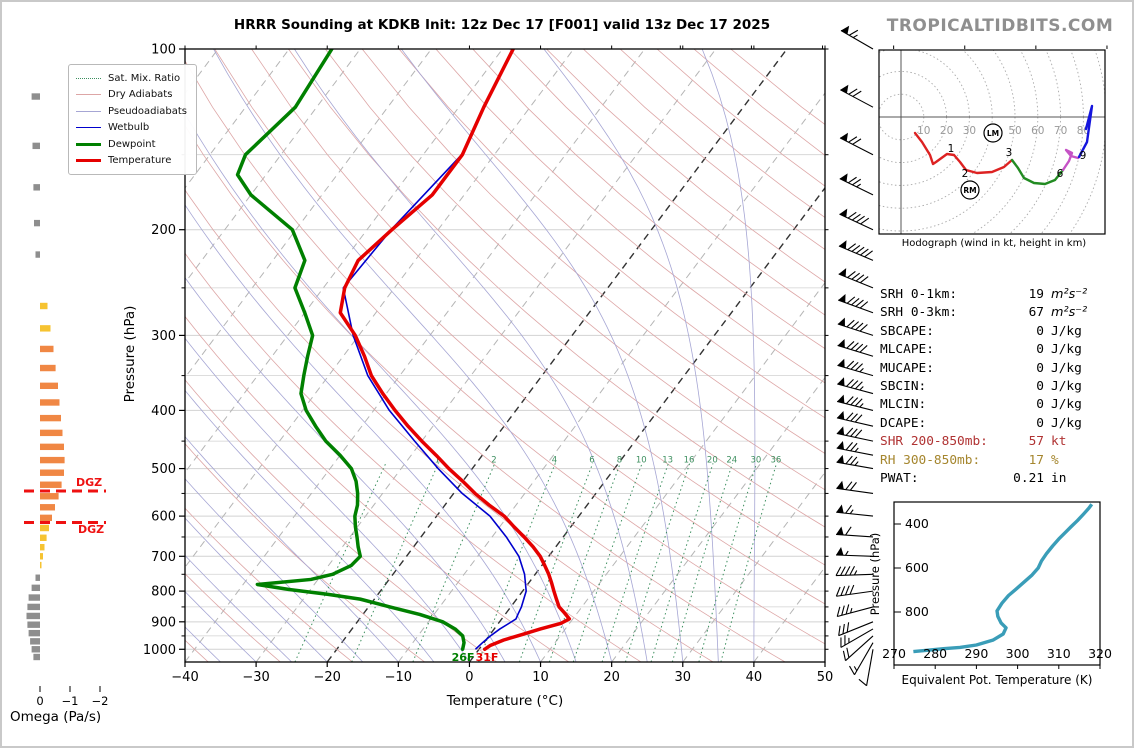 The image size is (1134, 748). I want to click on stat-label: PWAT:, so click(899, 479).